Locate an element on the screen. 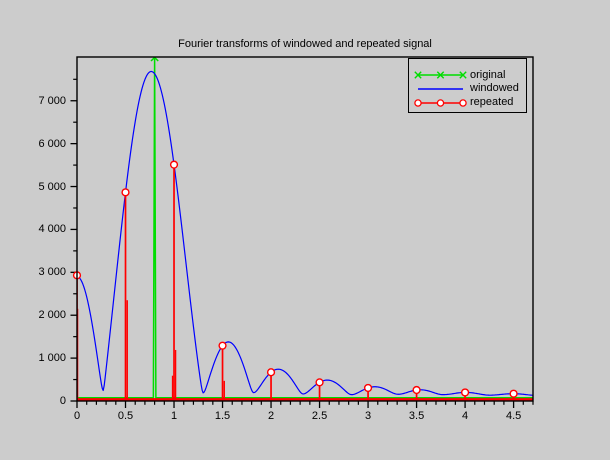 Image resolution: width=610 pixels, height=460 pixels. legend-row-repeated: repeated is located at coordinates (463, 103).